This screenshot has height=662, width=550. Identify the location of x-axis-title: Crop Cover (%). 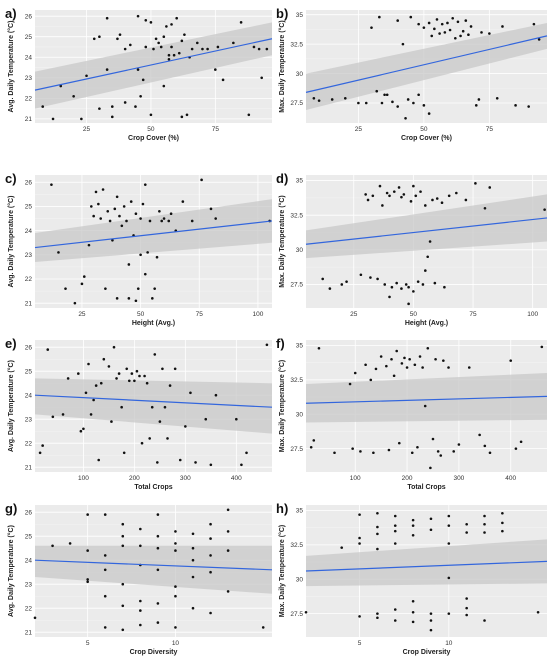
(426, 138).